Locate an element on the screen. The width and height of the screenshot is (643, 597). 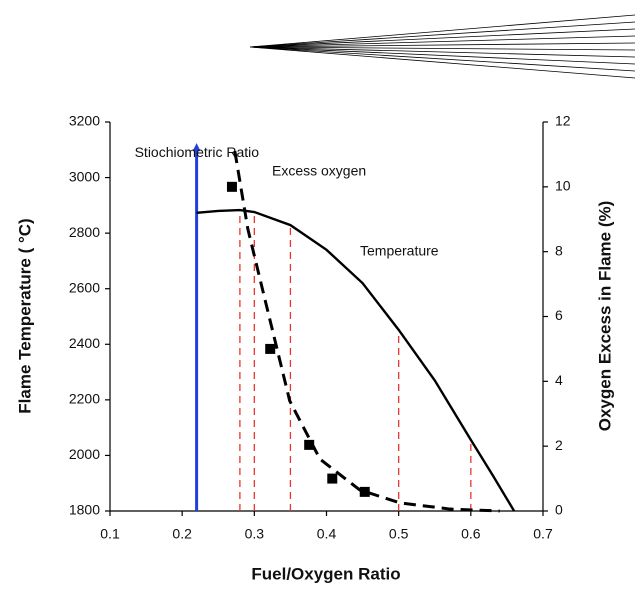
arrow-head is located at coordinates (196, 147).